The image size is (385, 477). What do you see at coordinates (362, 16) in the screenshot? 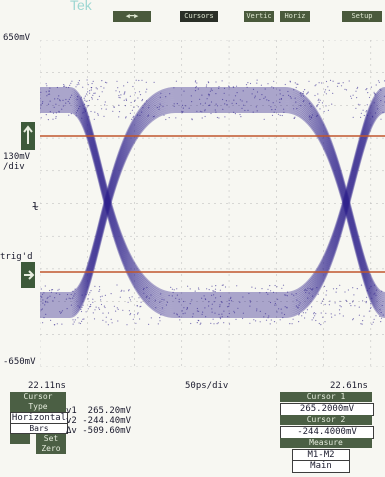
I see `setup-button: Setup` at bounding box center [362, 16].